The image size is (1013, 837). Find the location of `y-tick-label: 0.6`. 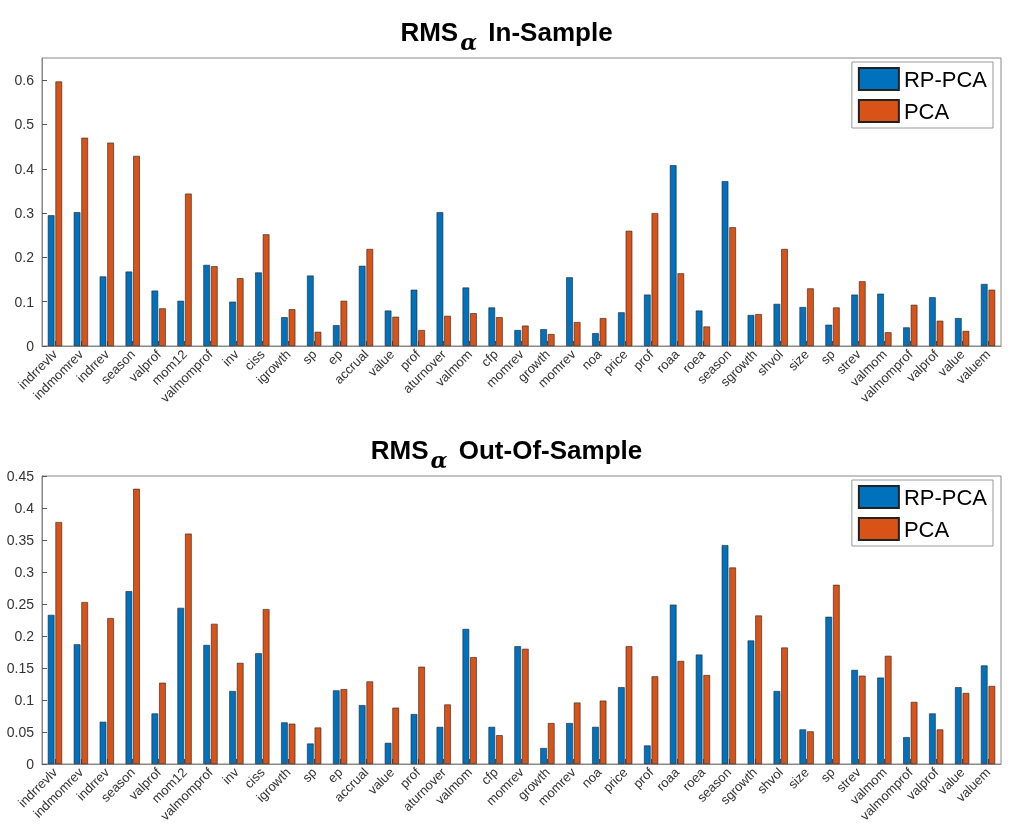

y-tick-label: 0.6 is located at coordinates (24, 80).